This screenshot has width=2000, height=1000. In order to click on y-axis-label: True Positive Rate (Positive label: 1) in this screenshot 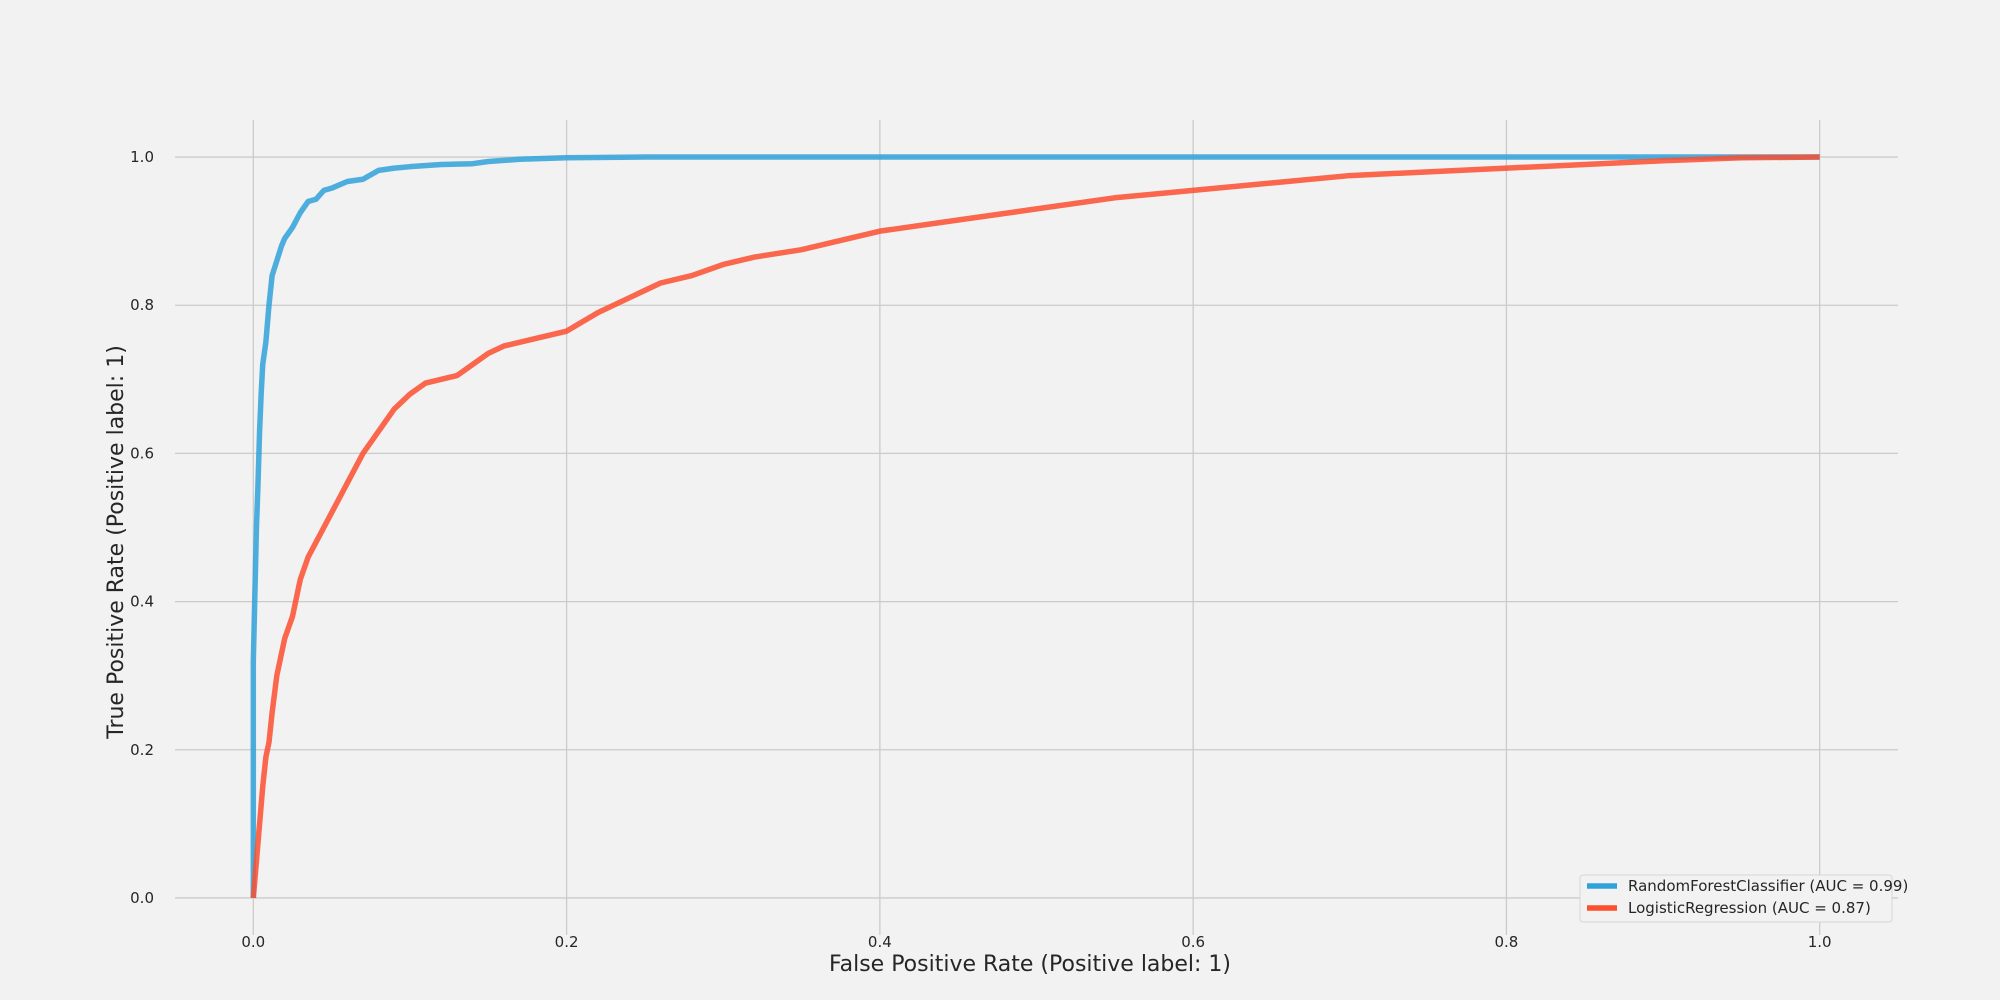, I will do `click(116, 542)`.